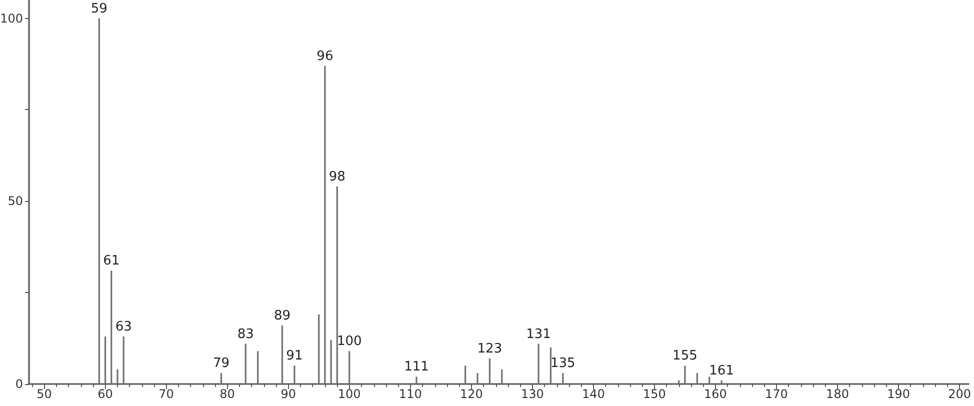 The width and height of the screenshot is (974, 406). I want to click on x-tick-label: 70, so click(166, 394).